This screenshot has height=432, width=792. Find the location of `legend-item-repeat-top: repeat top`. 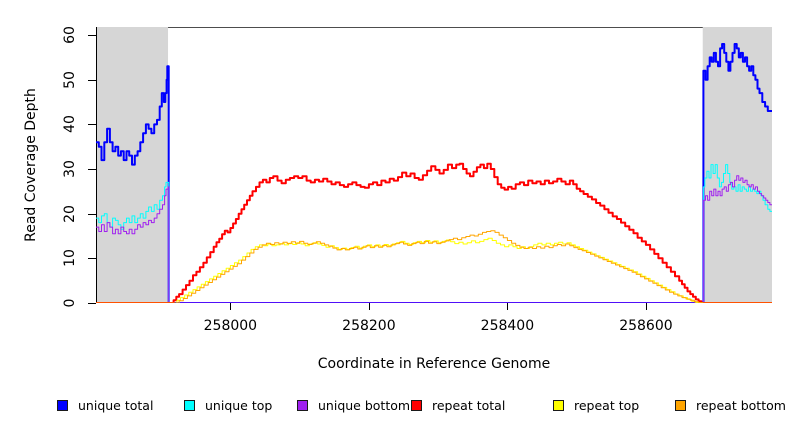

legend-item-repeat-top: repeat top is located at coordinates (596, 405).